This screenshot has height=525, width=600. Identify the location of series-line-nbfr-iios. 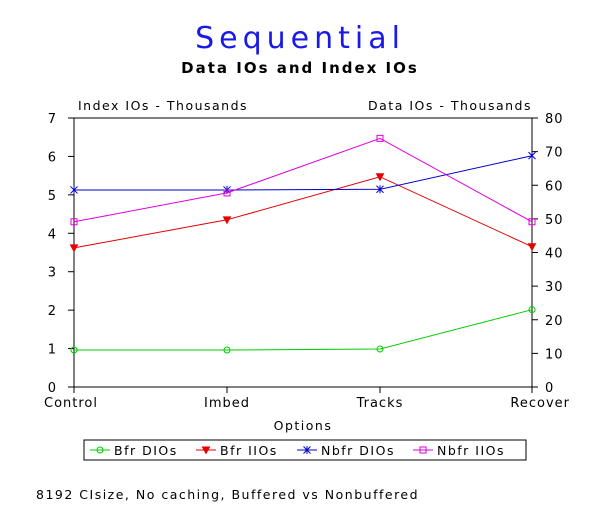
(303, 180).